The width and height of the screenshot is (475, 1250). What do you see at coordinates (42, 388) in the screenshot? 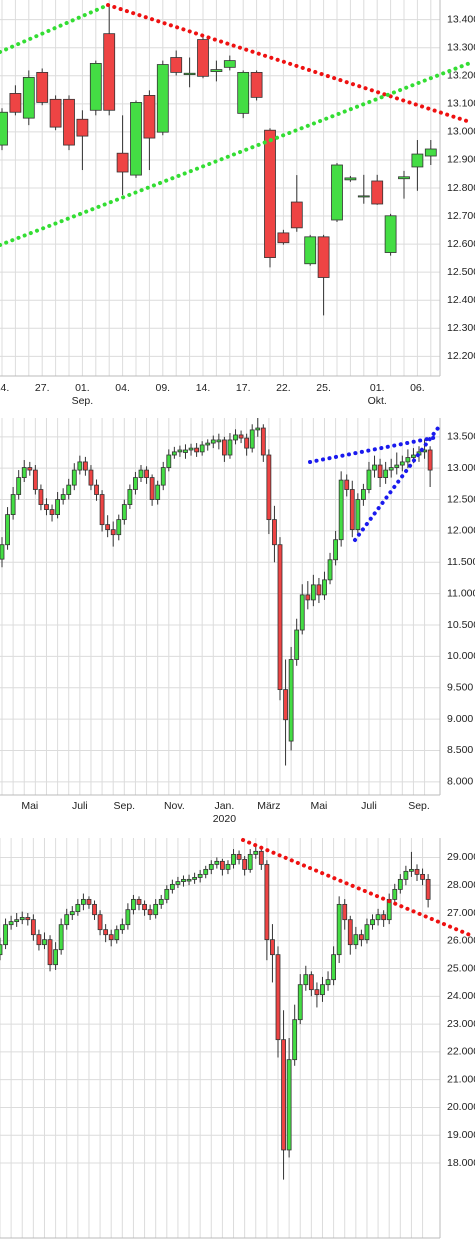
I see `x-tick-label: 27.` at bounding box center [42, 388].